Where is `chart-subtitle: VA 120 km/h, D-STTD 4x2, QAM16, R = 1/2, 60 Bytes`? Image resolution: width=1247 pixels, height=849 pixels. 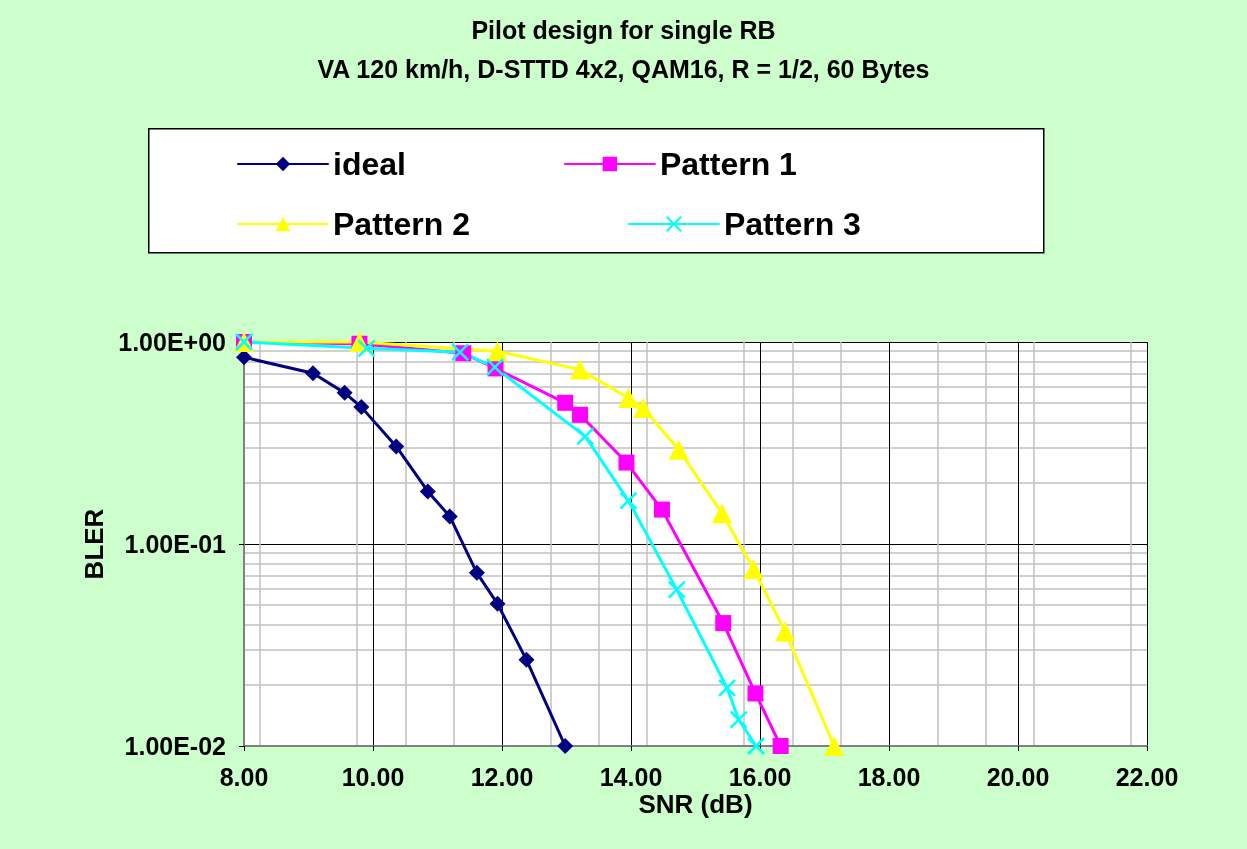
chart-subtitle: VA 120 km/h, D-STTD 4x2, QAM16, R = 1/2, 60 Bytes is located at coordinates (623, 68).